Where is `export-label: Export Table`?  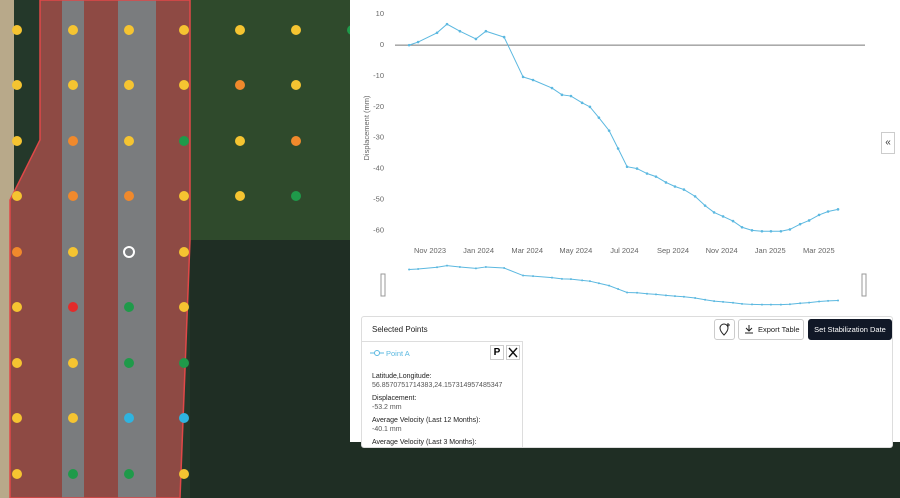 export-label: Export Table is located at coordinates (779, 329).